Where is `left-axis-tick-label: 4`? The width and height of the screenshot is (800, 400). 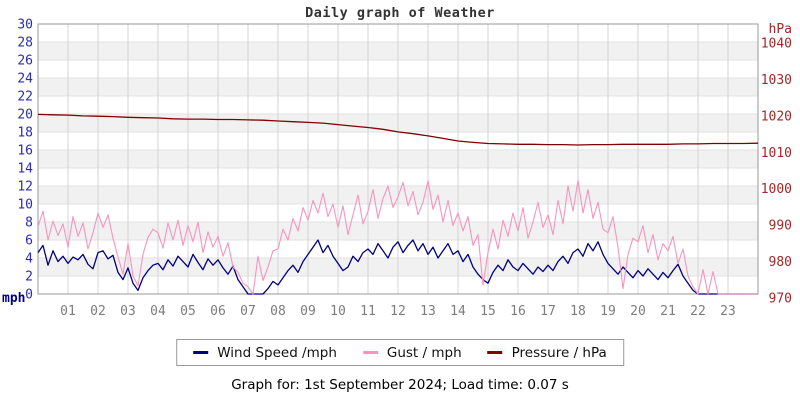 left-axis-tick-label: 4 is located at coordinates (29, 259).